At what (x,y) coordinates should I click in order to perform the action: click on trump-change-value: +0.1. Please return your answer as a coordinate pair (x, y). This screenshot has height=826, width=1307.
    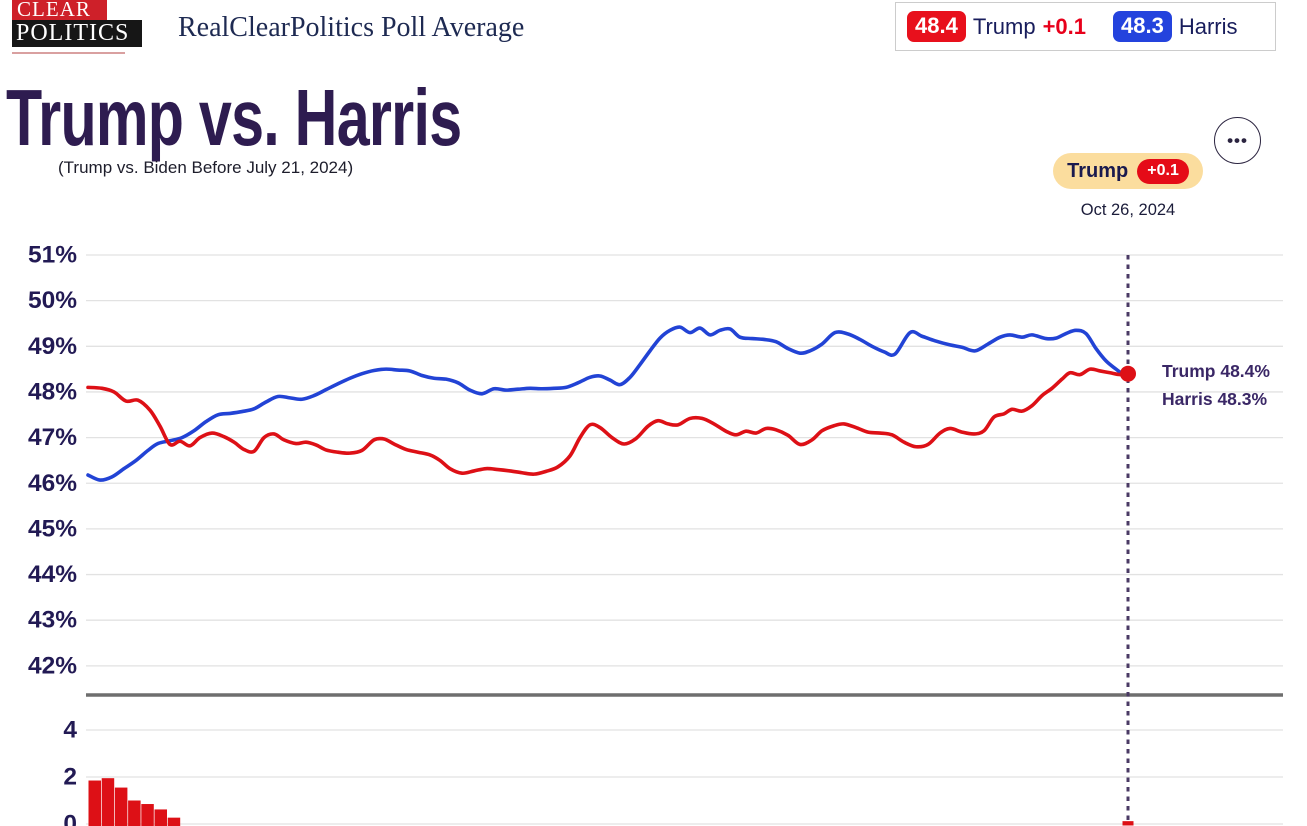
    Looking at the image, I should click on (1064, 26).